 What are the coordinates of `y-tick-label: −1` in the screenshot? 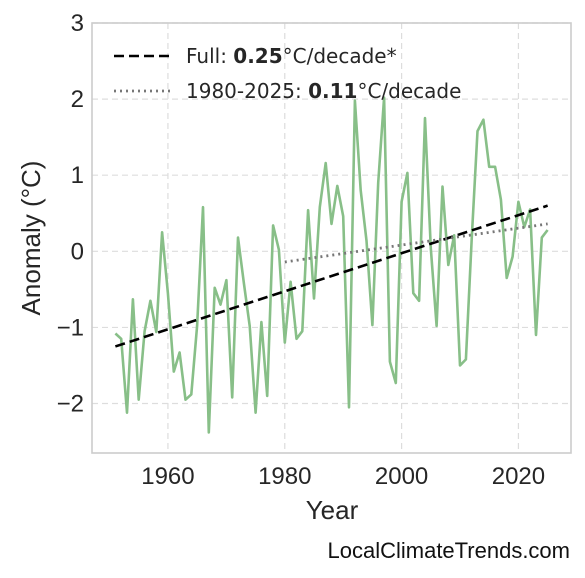 It's located at (70, 327).